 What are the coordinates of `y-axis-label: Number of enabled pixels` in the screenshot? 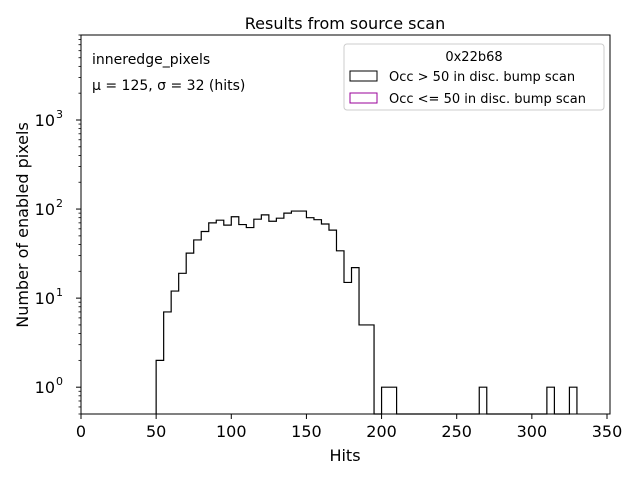 It's located at (22, 225).